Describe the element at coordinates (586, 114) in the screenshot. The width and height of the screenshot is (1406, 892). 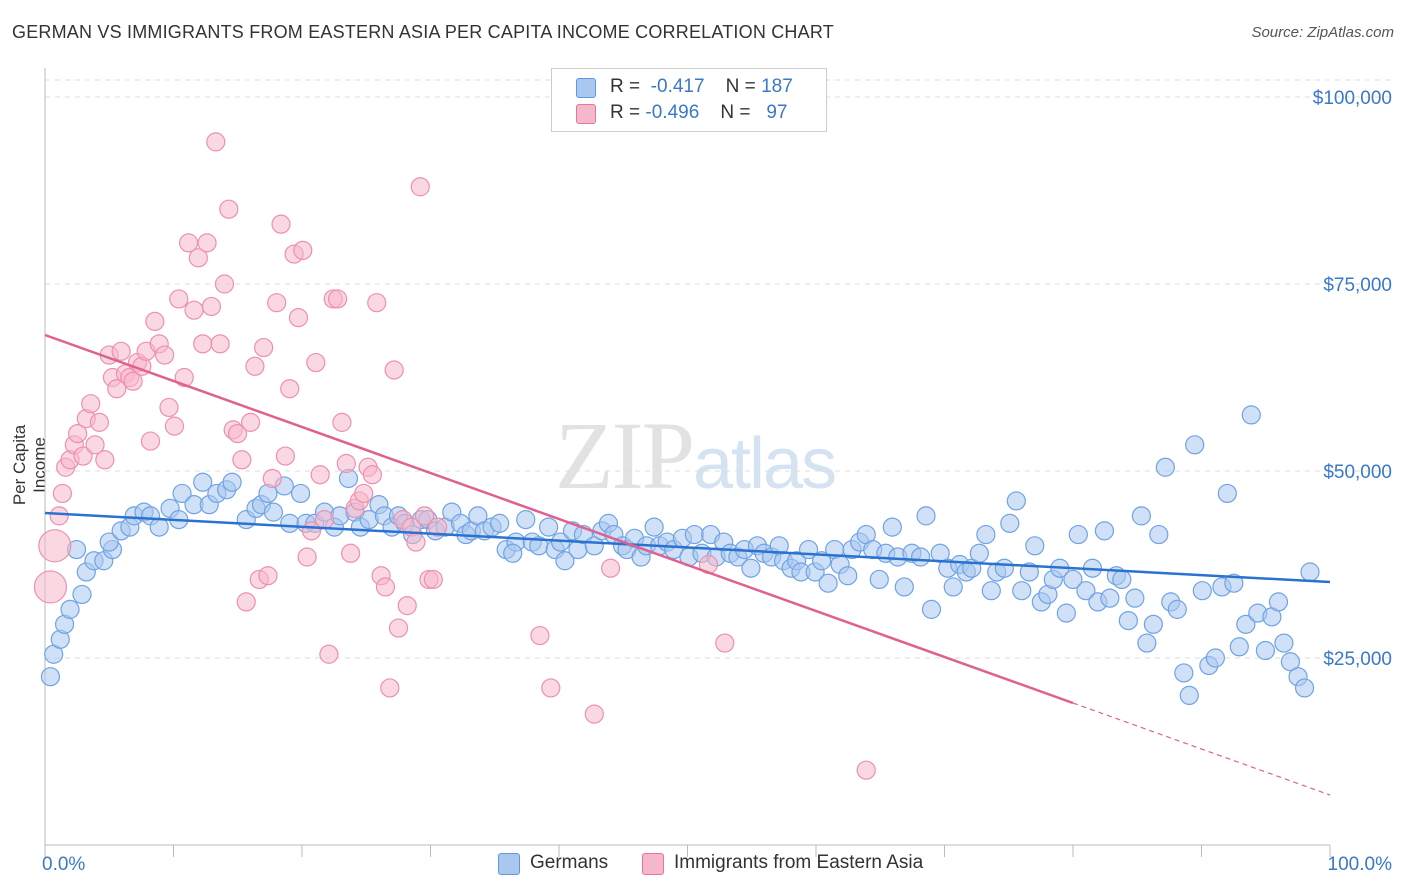
I see `legend-swatch-pink` at that location.